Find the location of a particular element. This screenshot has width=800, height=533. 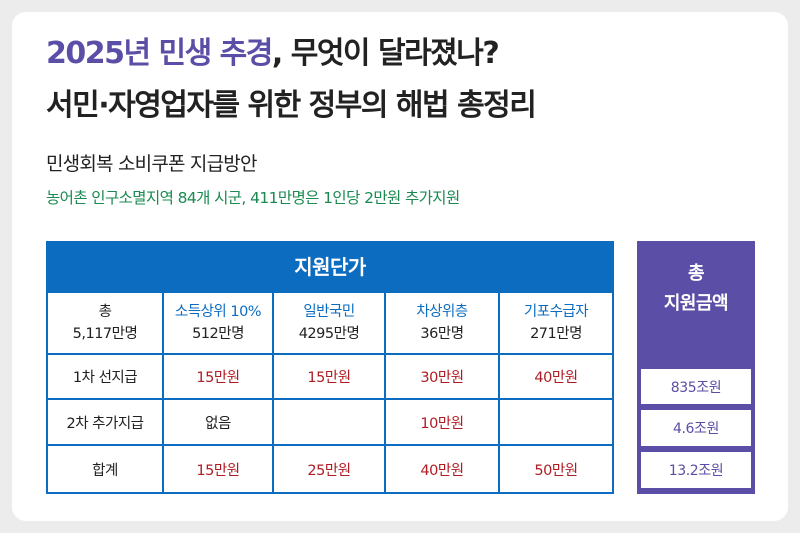

total-heading-line-2: 지원금액 is located at coordinates (696, 303).